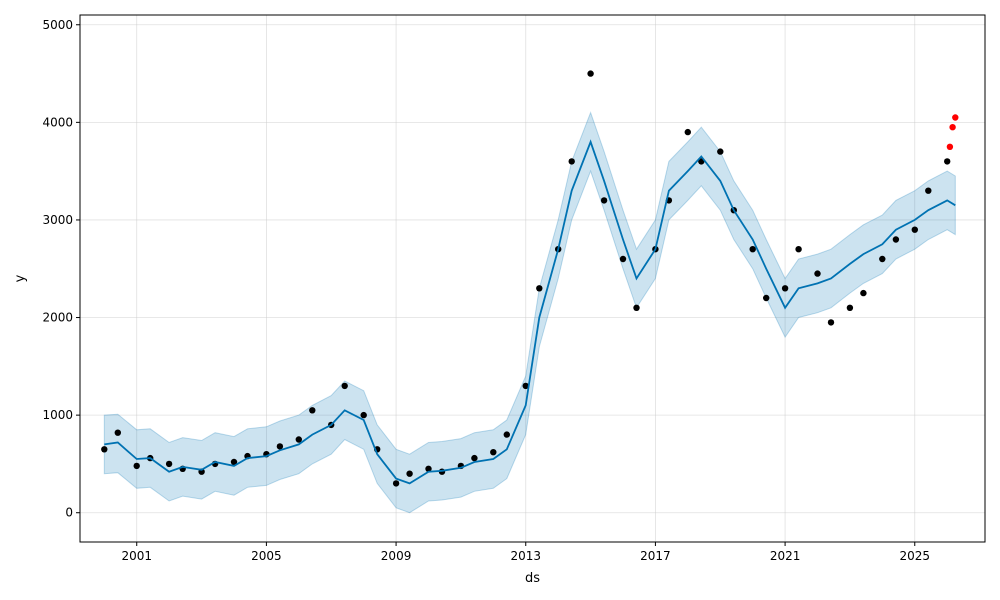 The height and width of the screenshot is (600, 1000). I want to click on y-axis-ticks: 0 1000 2000 3000 4000 5000, so click(61, 269).